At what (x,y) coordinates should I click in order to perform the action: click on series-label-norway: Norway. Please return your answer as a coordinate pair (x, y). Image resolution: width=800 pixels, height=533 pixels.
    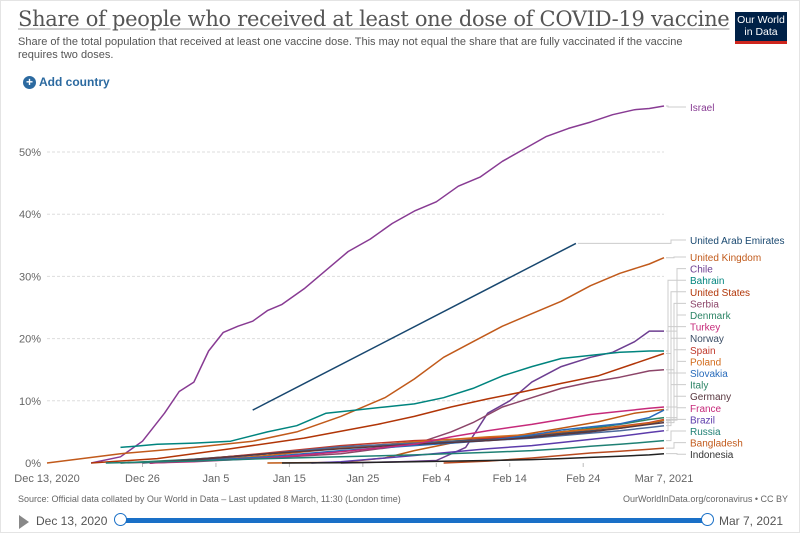
    Looking at the image, I should click on (707, 339).